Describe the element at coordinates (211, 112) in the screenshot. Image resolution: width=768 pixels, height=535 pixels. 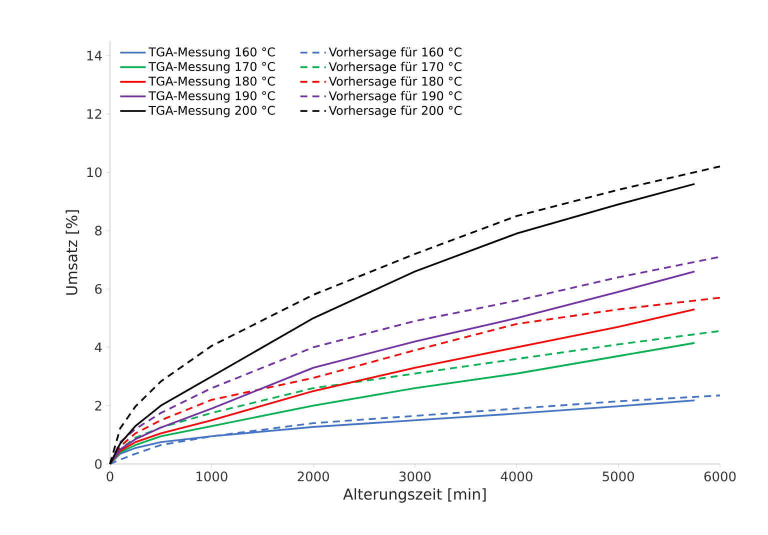
I see `legend-label: TGA-Messung 200 °C` at that location.